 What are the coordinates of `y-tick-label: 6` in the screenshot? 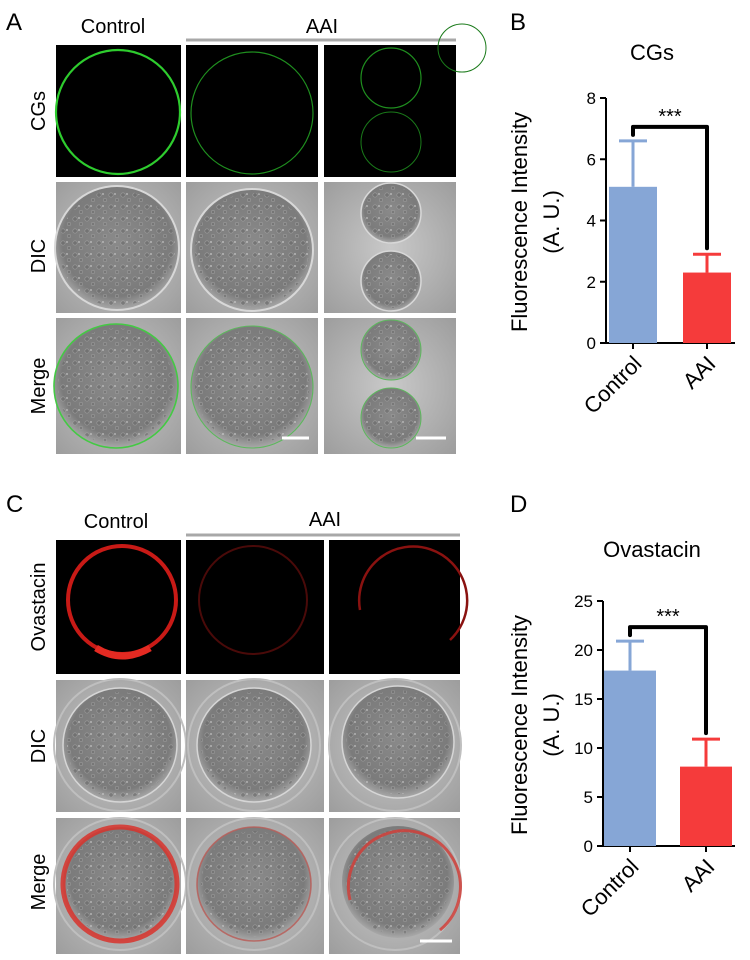 It's located at (591, 159).